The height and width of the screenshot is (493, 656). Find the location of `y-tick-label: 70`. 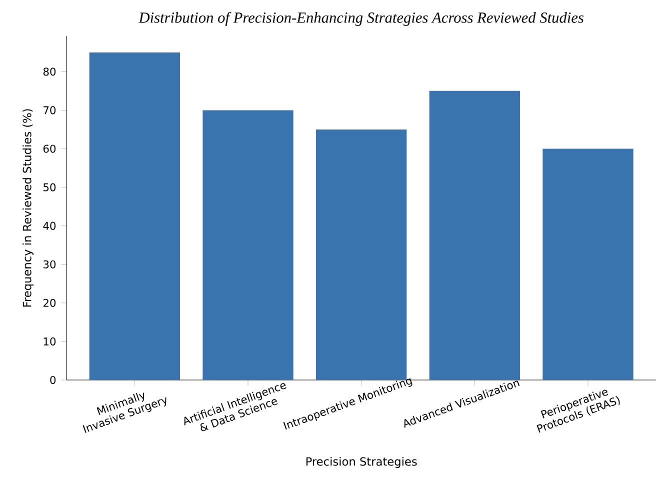

y-tick-label: 70 is located at coordinates (50, 110).